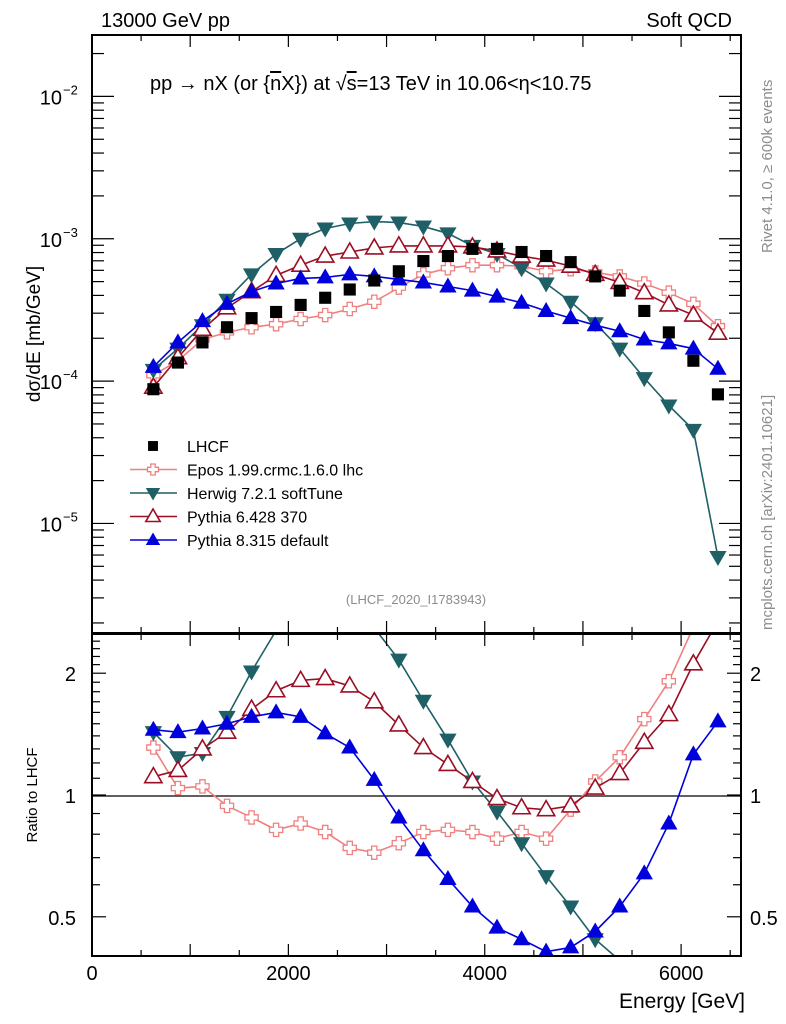  What do you see at coordinates (70, 232) in the screenshot?
I see `y-tick-label-exponent: −3` at bounding box center [70, 232].